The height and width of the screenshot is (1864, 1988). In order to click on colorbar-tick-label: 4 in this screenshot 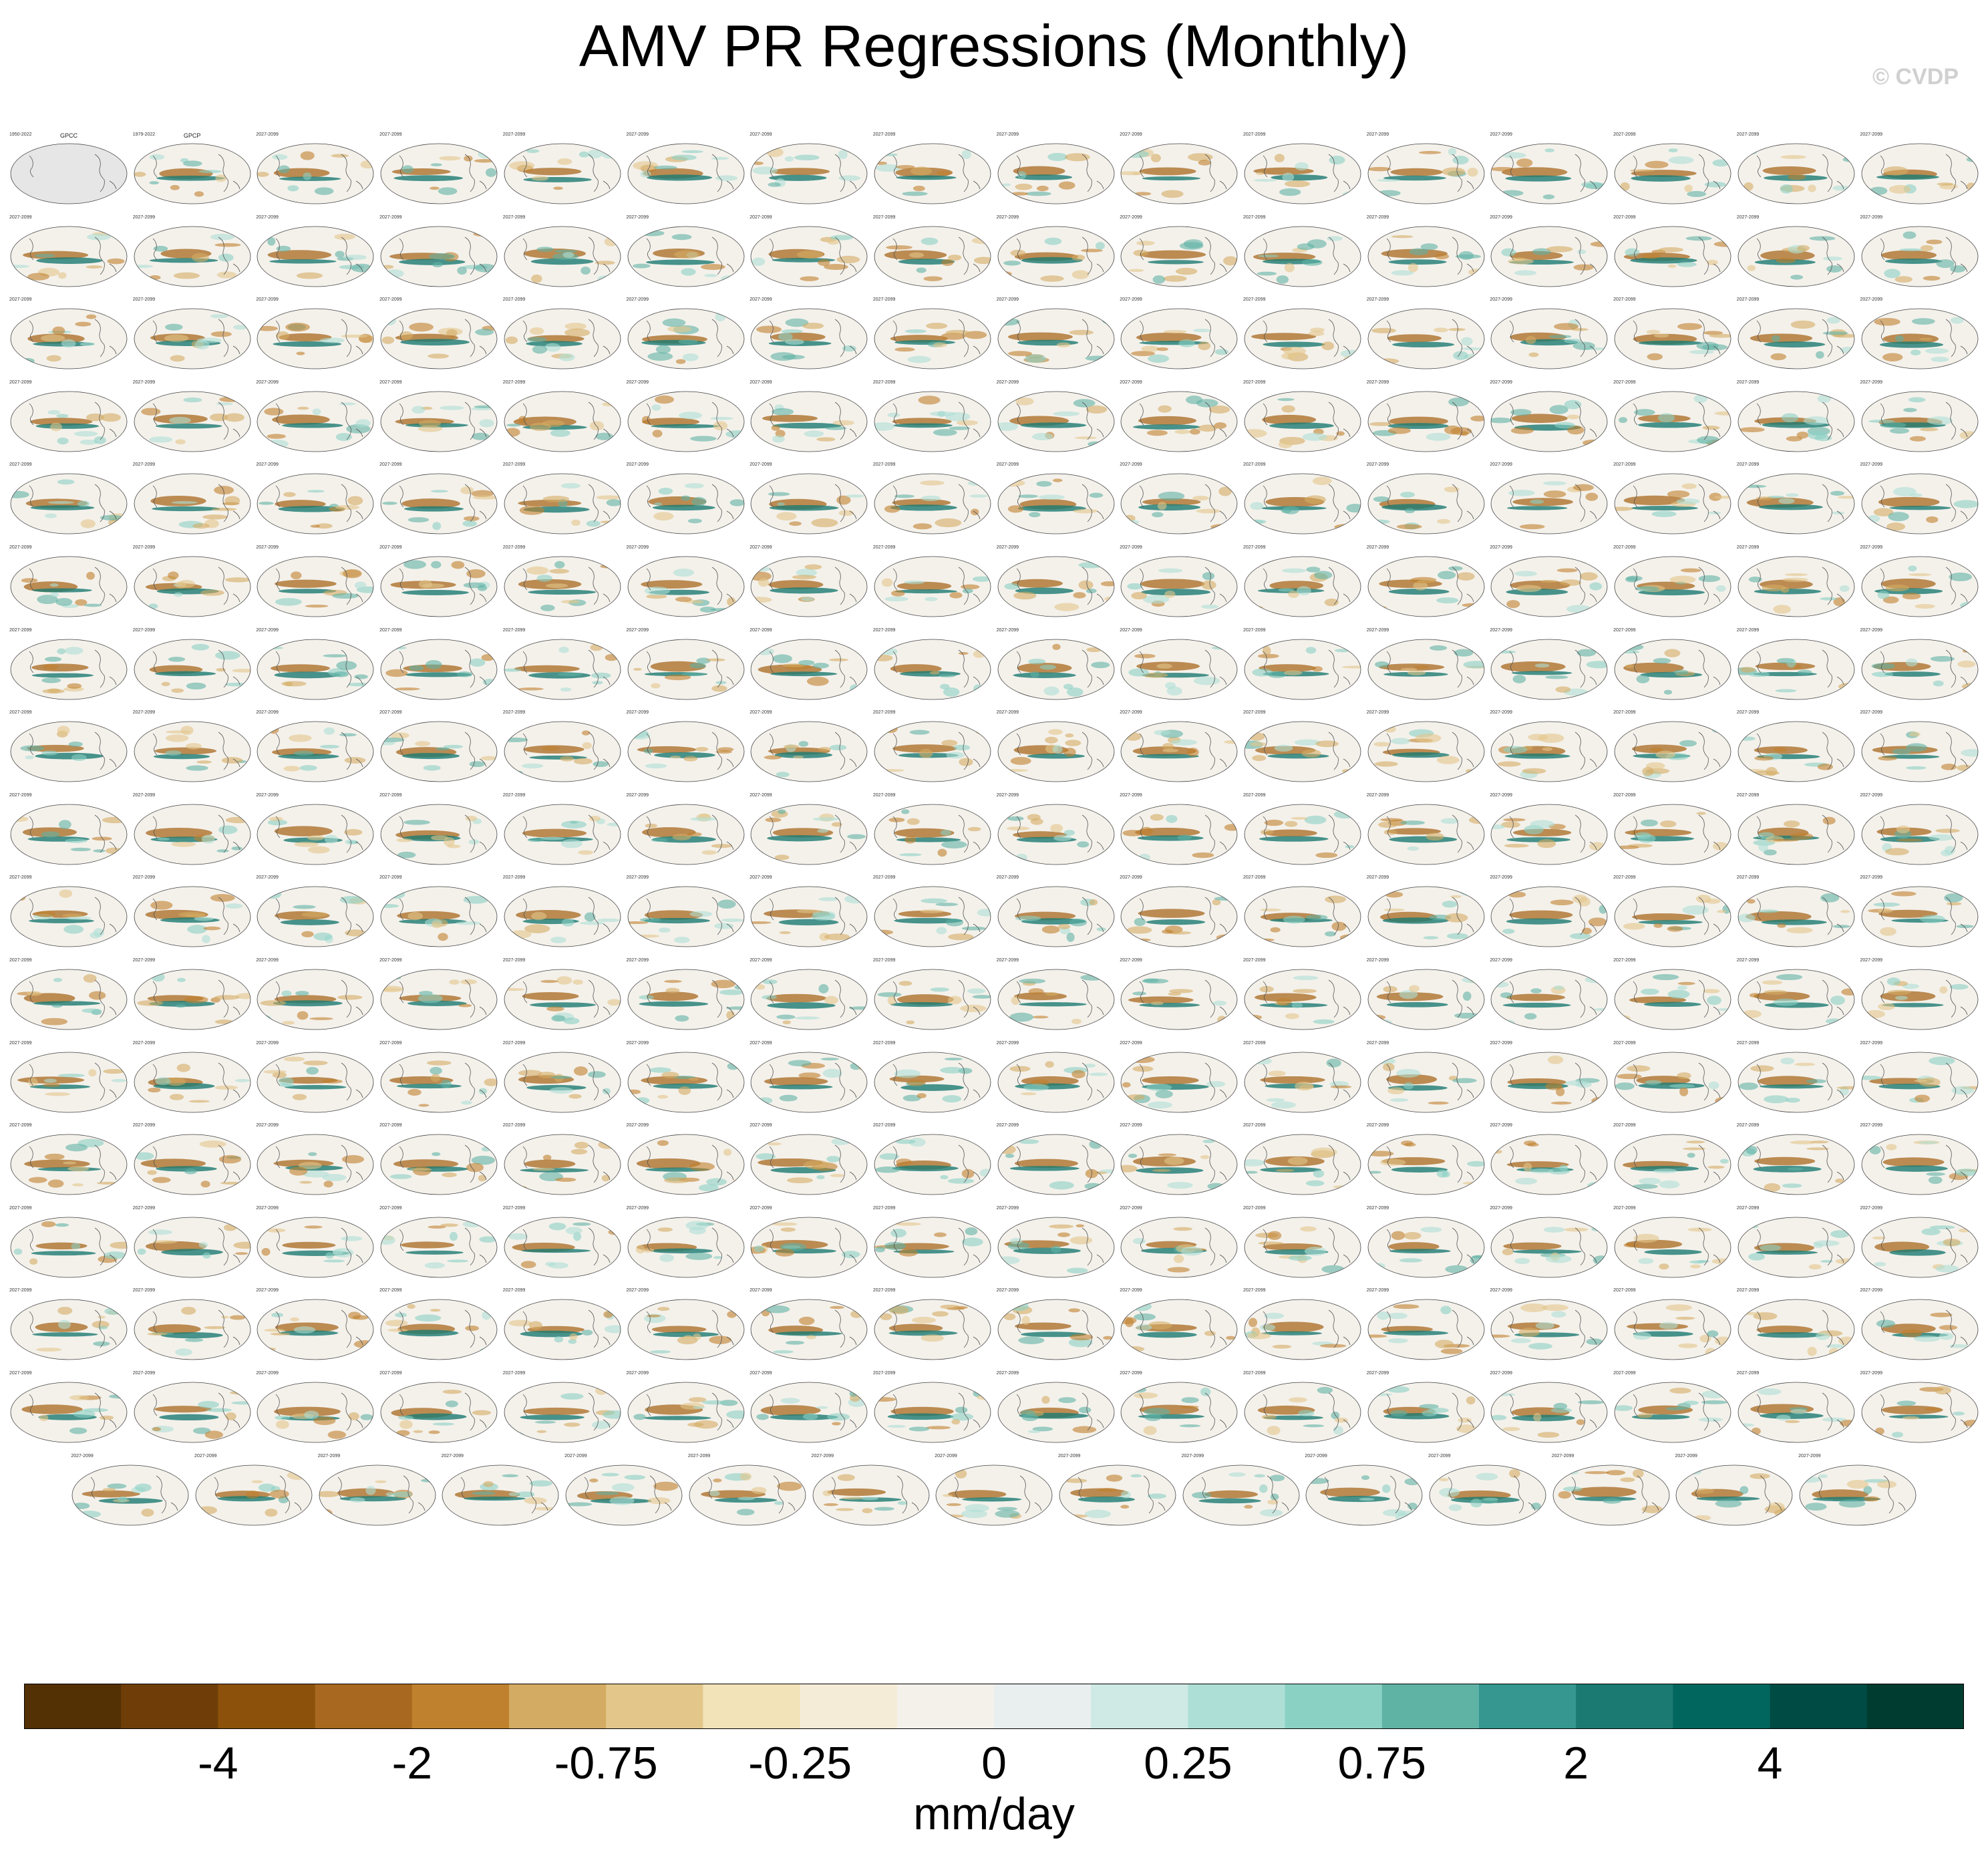, I will do `click(1770, 1763)`.